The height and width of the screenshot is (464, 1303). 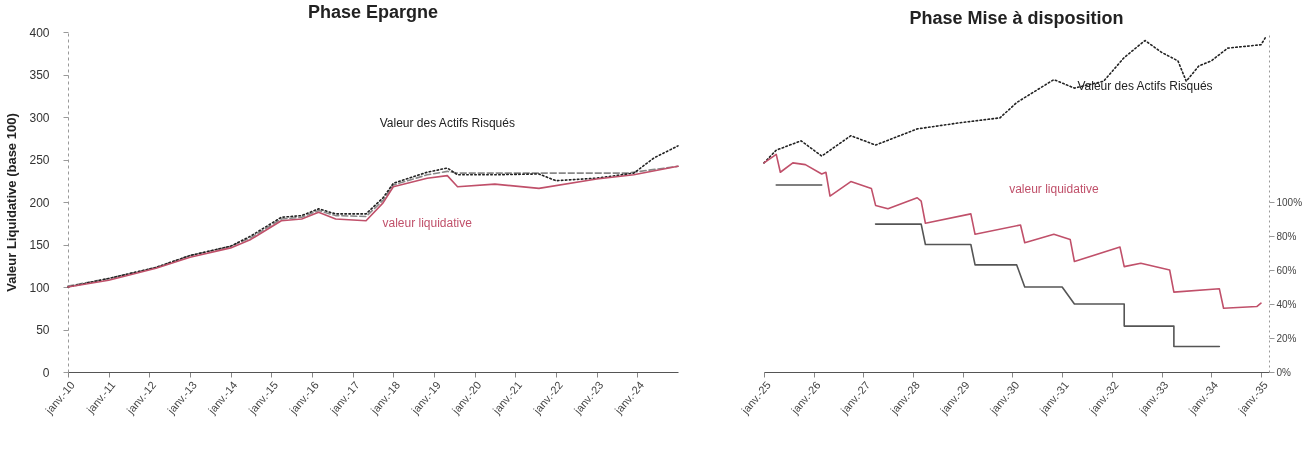 What do you see at coordinates (1286, 270) in the screenshot?
I see `text: 60%` at bounding box center [1286, 270].